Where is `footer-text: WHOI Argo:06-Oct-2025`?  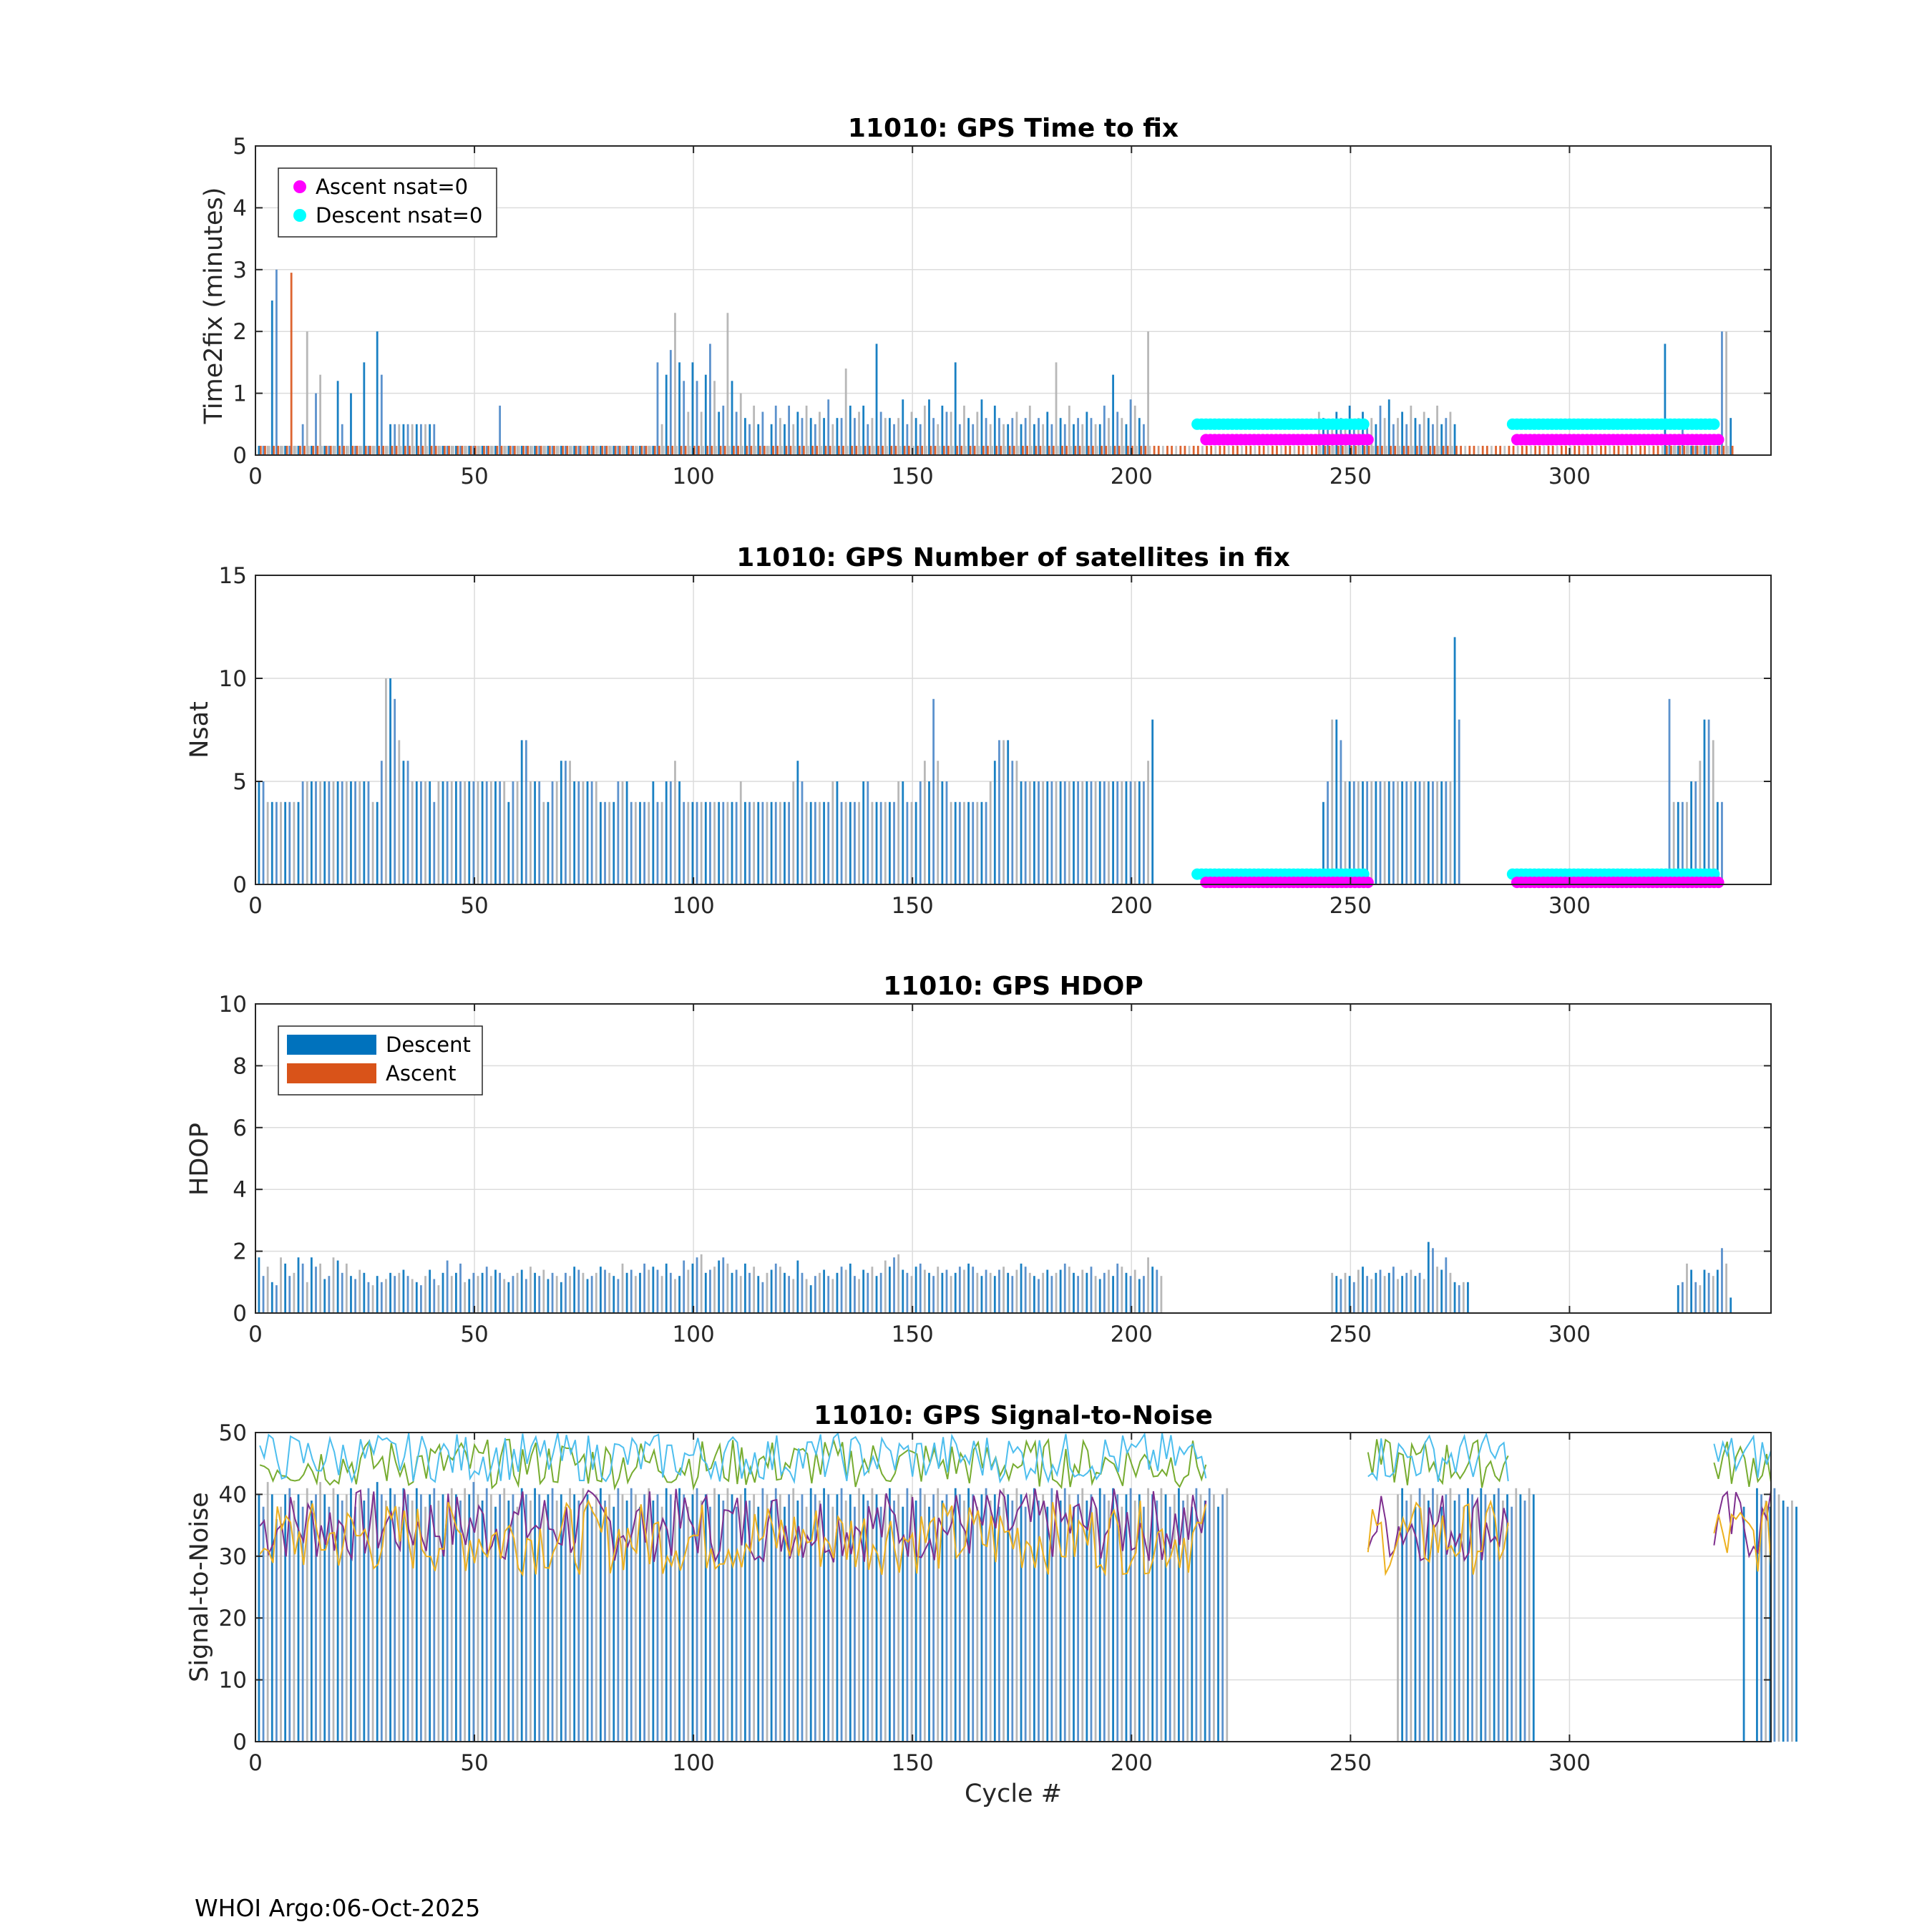
footer-text: WHOI Argo:06-Oct-2025 is located at coordinates (338, 1908).